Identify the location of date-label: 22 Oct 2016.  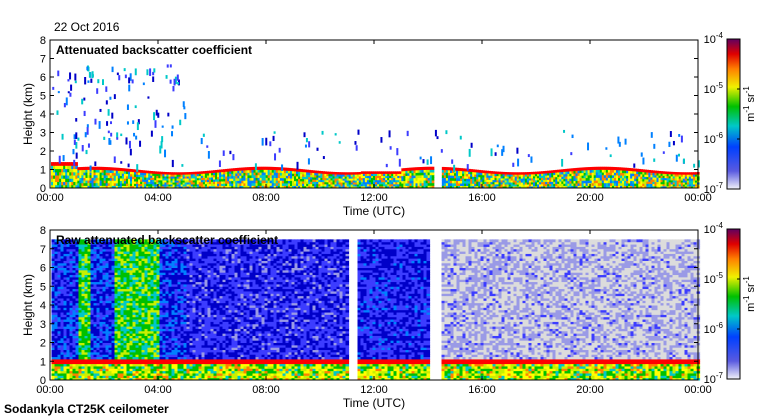
(87, 27).